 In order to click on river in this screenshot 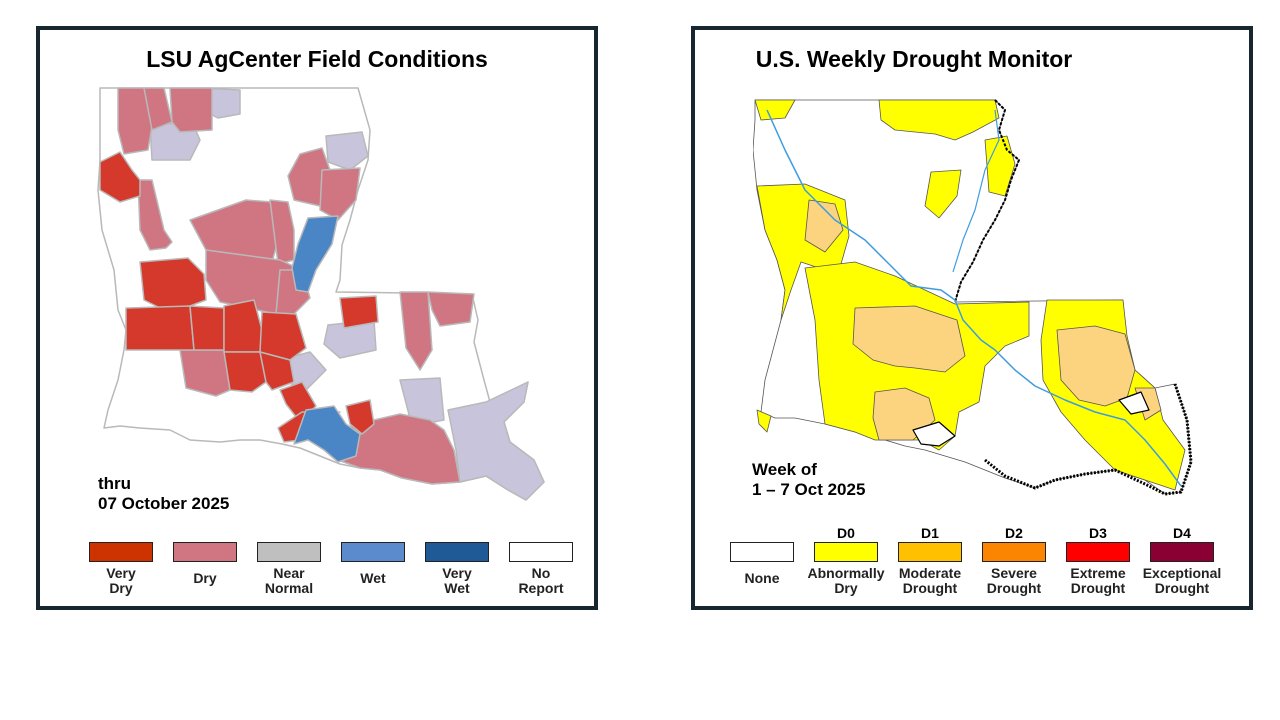, I will do `click(976, 191)`.